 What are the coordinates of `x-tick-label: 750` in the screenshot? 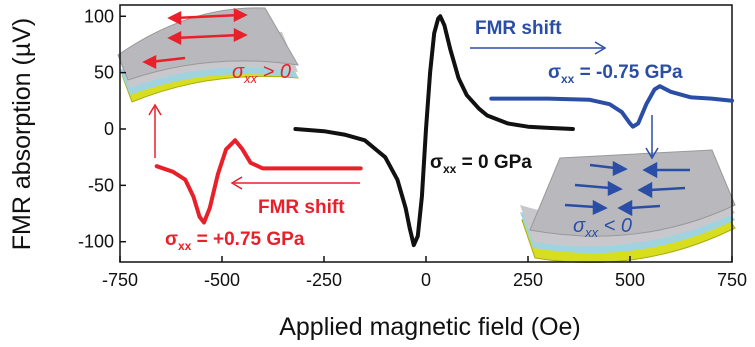 It's located at (732, 280).